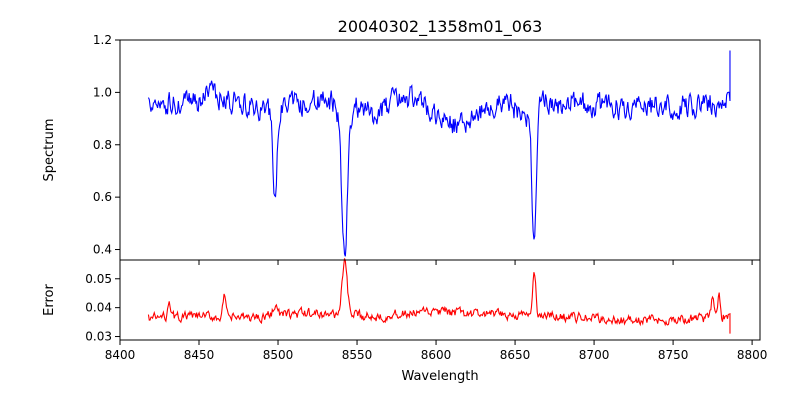 This screenshot has width=800, height=400. What do you see at coordinates (278, 355) in the screenshot?
I see `x-tick-label: 8500` at bounding box center [278, 355].